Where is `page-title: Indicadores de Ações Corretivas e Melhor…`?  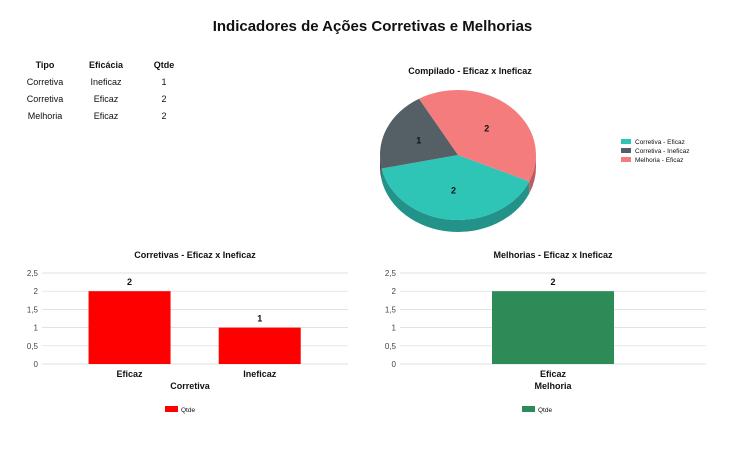
page-title: Indicadores de Ações Corretivas e Melhor… is located at coordinates (372, 26).